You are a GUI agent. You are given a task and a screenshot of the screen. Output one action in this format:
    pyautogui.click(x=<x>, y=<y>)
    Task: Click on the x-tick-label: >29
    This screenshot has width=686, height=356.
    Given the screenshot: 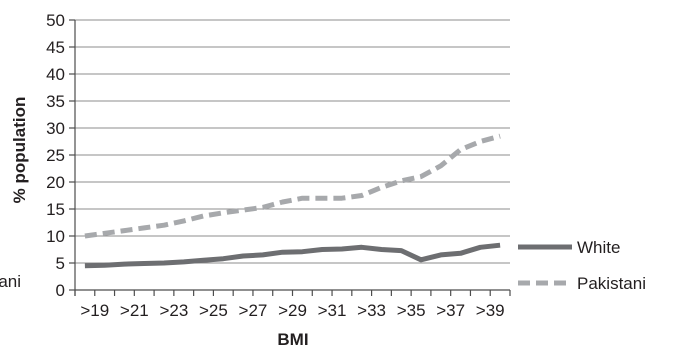 What is the action you would take?
    pyautogui.click(x=292, y=310)
    